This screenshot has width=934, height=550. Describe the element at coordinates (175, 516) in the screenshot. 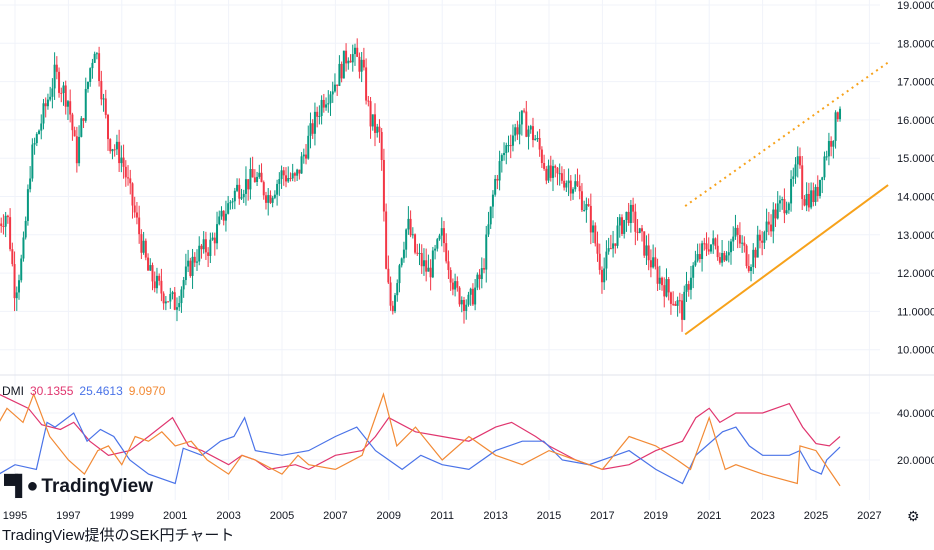

I see `time-tick-label: 2001` at that location.